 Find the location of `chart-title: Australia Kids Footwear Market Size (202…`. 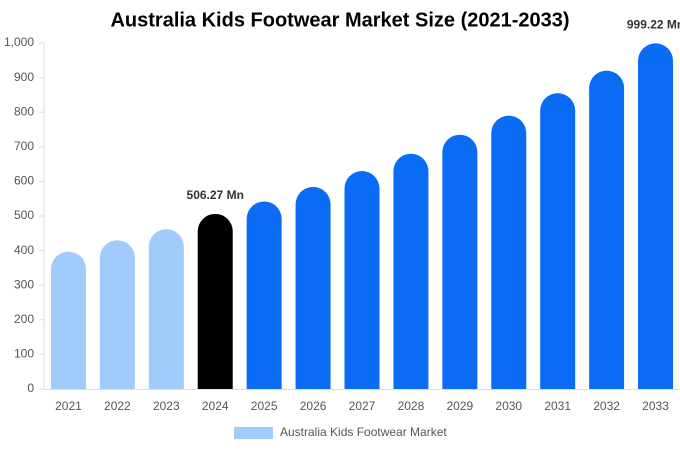

chart-title: Australia Kids Footwear Market Size (202… is located at coordinates (339, 20).